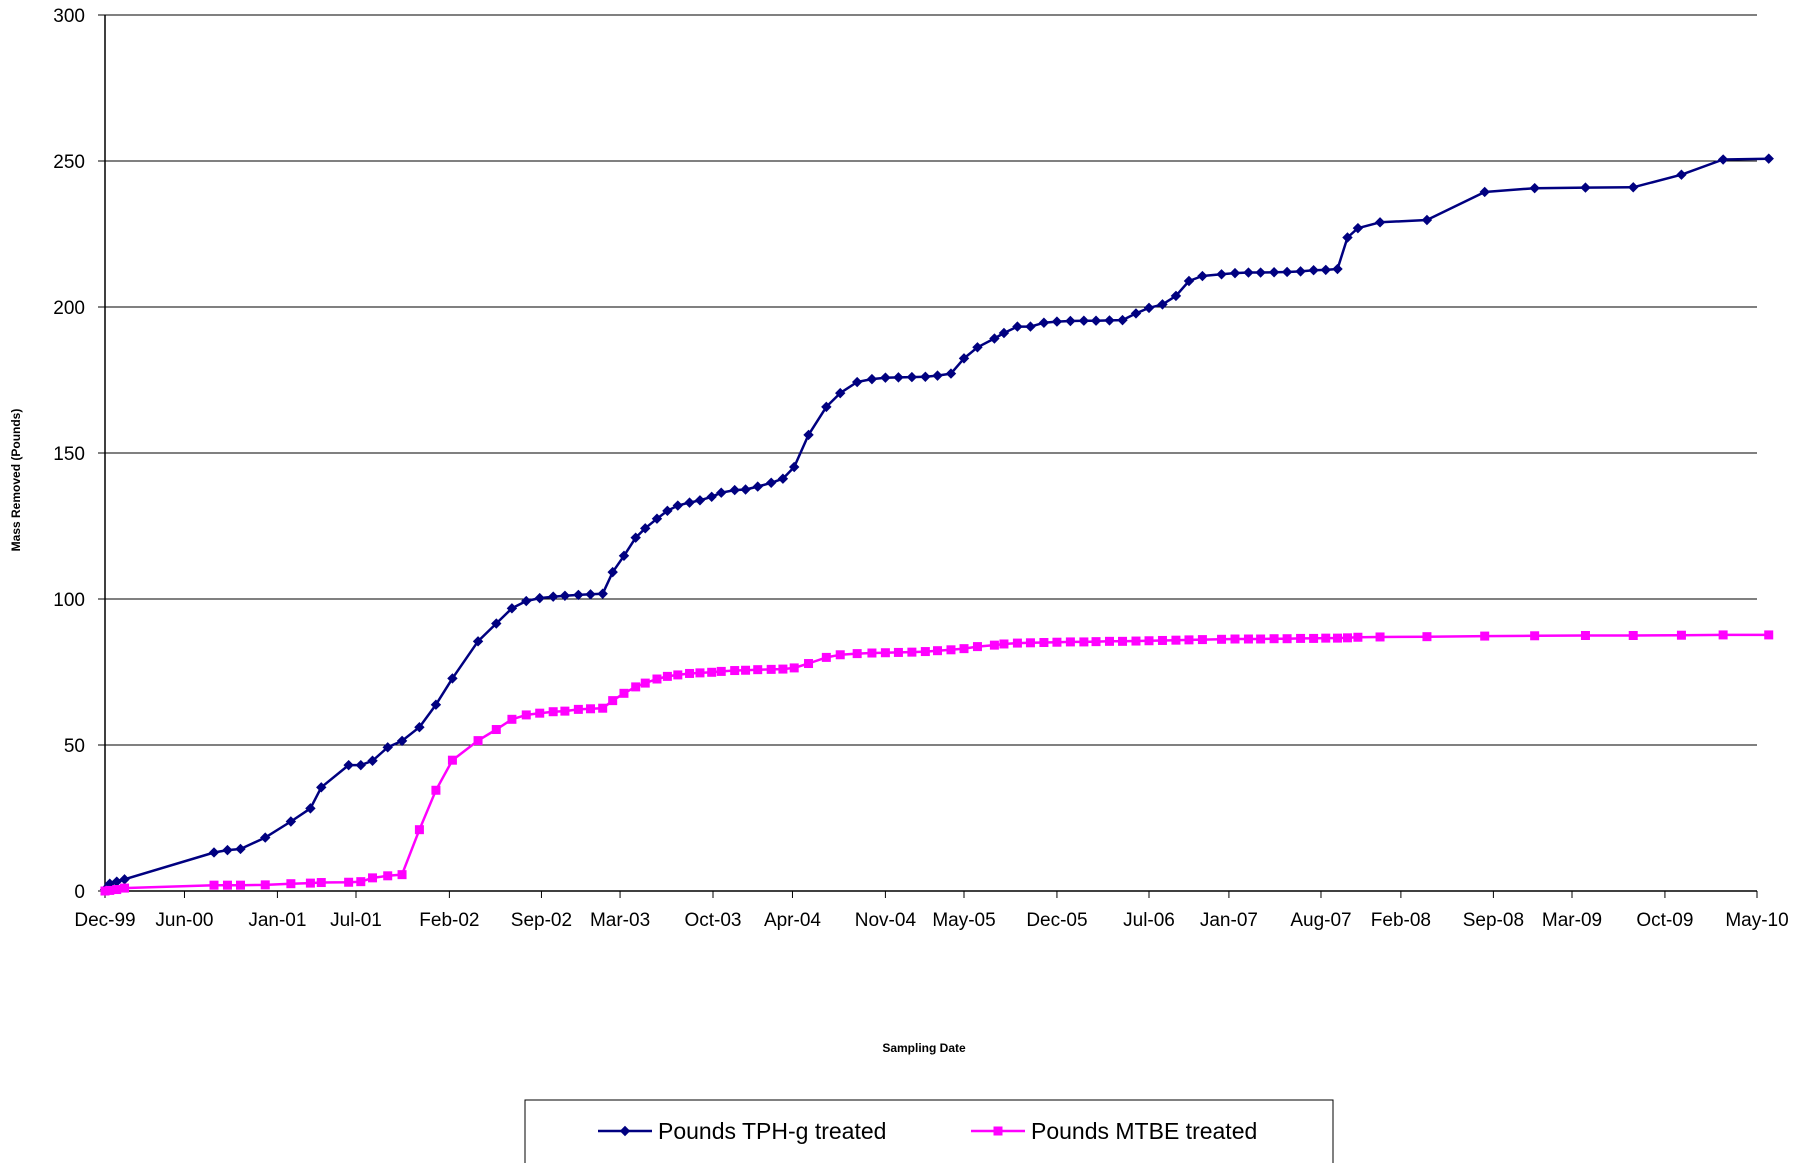  I want to click on y-tick-label: 250, so click(69, 162).